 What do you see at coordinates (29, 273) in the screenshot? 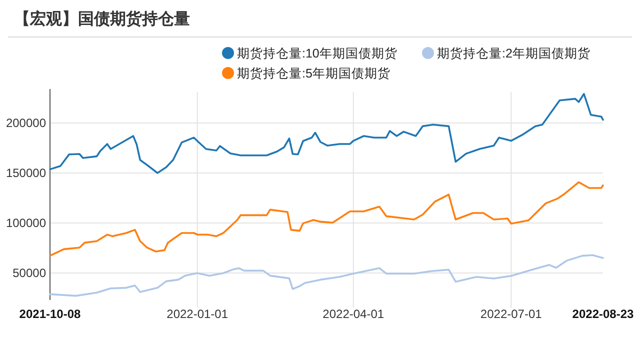
I see `y-tick-label: 50000` at bounding box center [29, 273].